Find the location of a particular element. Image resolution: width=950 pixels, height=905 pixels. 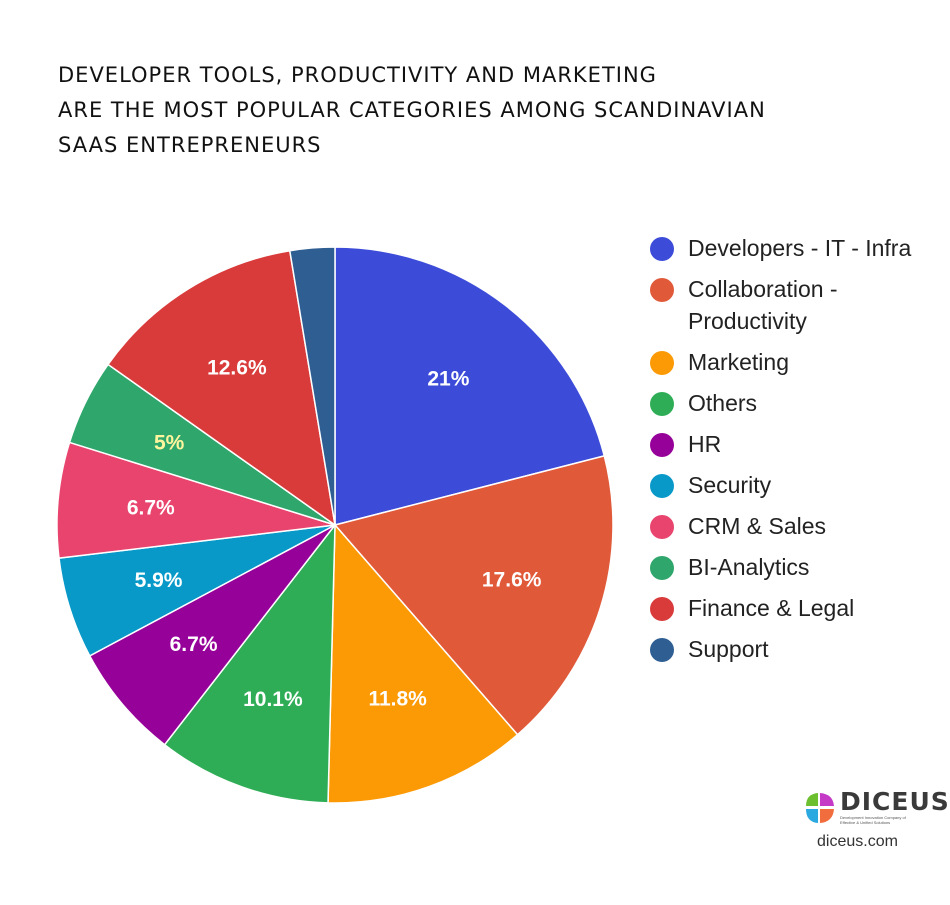

slice-label-5: 5.9% is located at coordinates (159, 580).